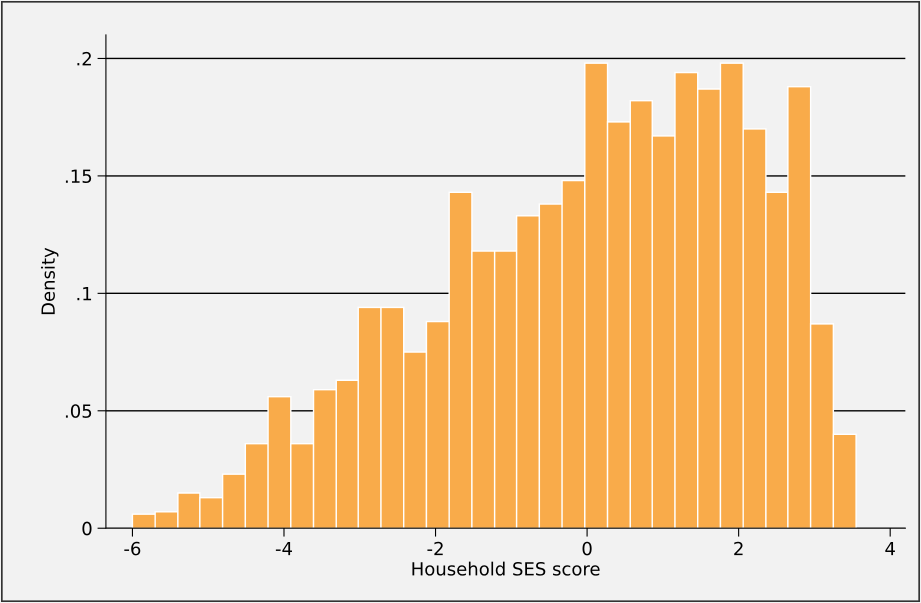 The width and height of the screenshot is (921, 603). What do you see at coordinates (132, 549) in the screenshot?
I see `x-tick-label: -6` at bounding box center [132, 549].